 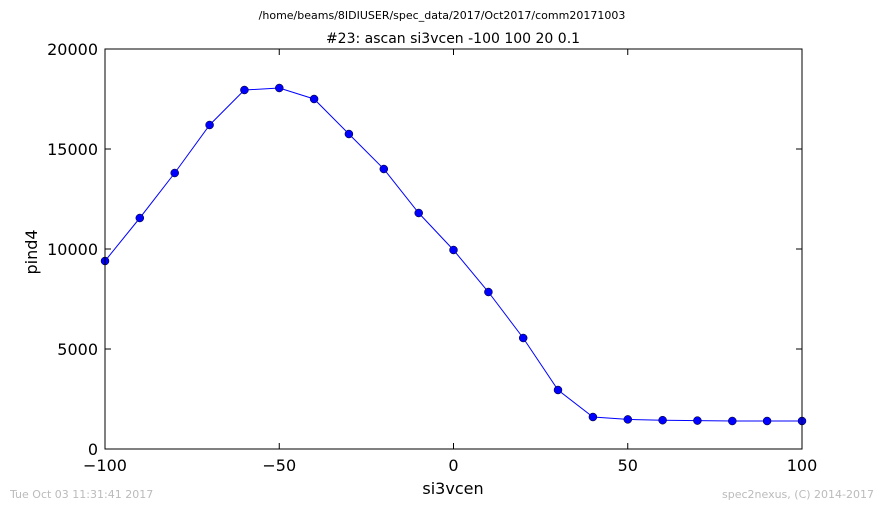 I want to click on x-axis-label: si3vcen, so click(x=452, y=488).